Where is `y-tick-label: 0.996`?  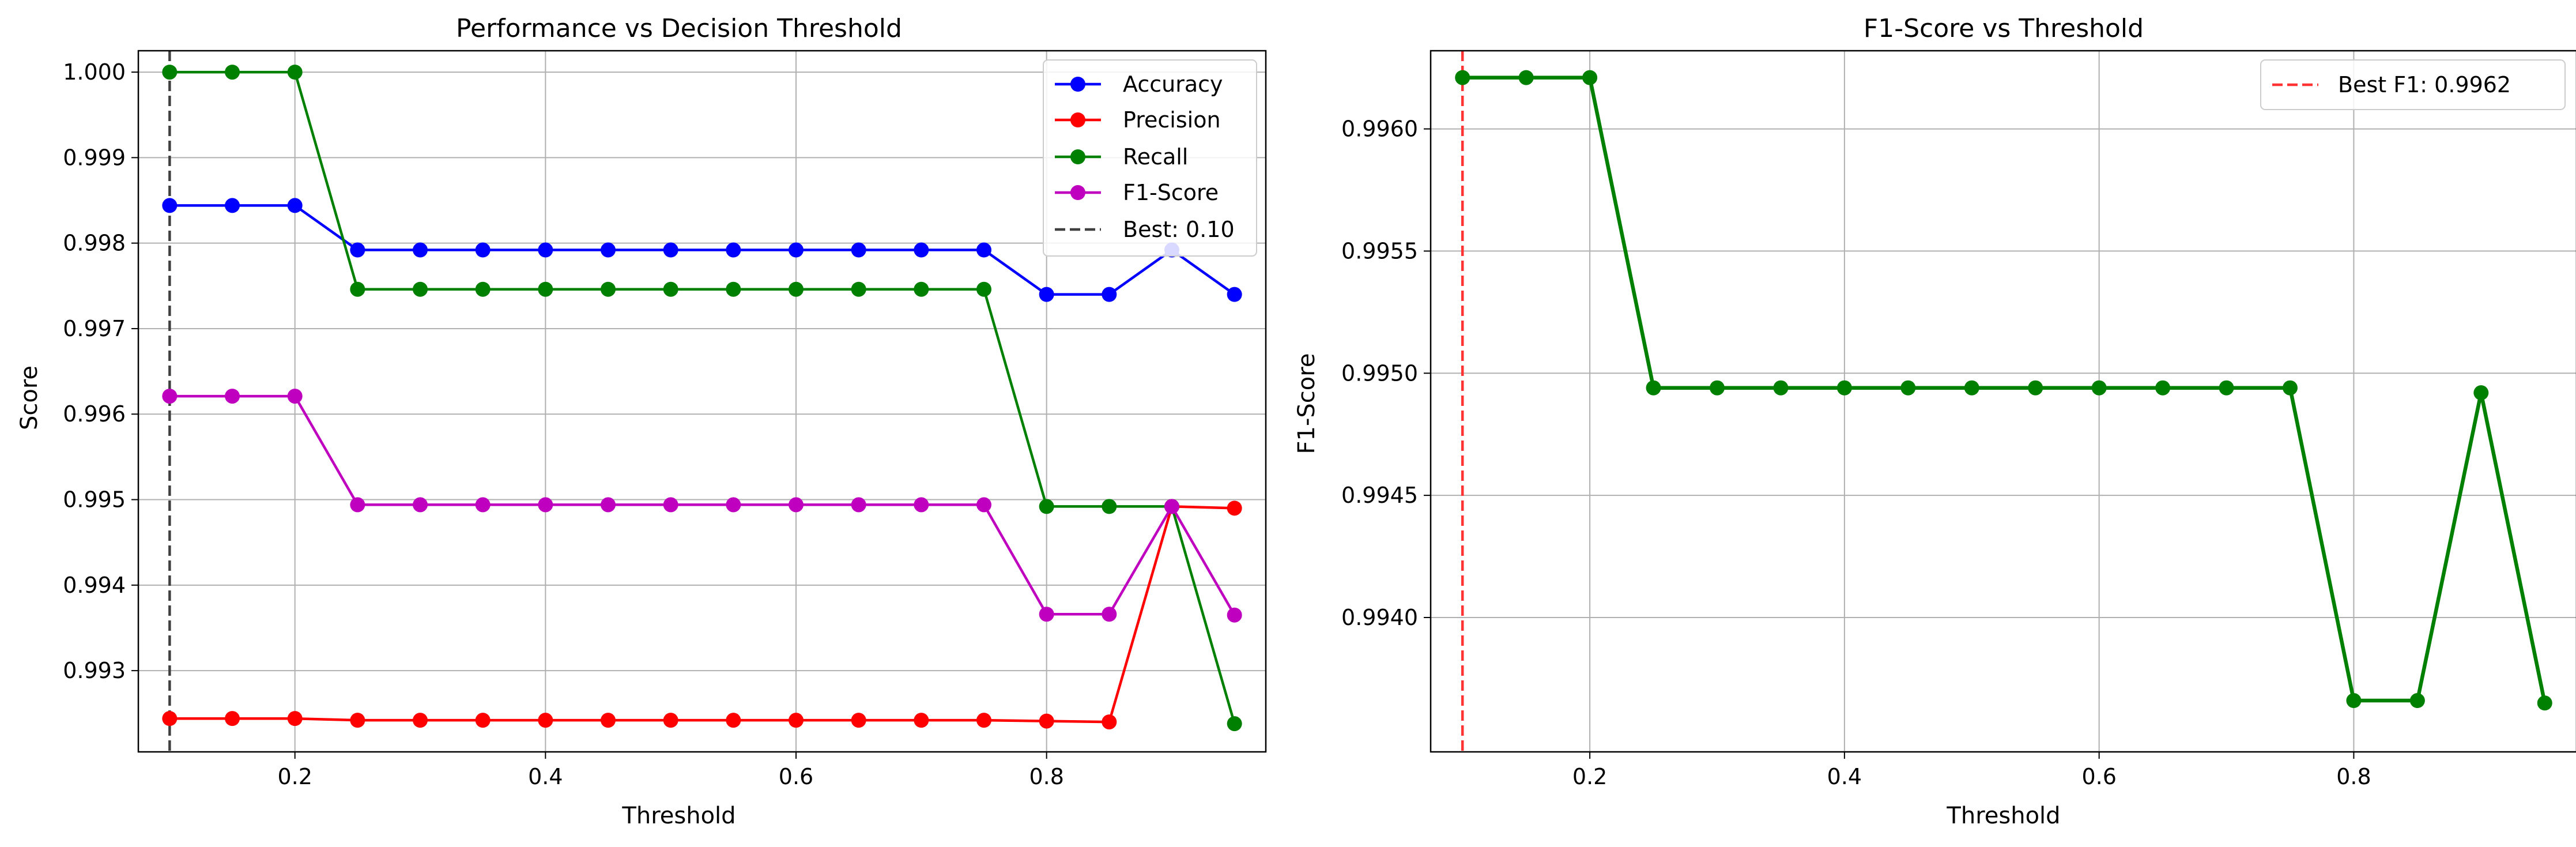 y-tick-label: 0.996 is located at coordinates (94, 414).